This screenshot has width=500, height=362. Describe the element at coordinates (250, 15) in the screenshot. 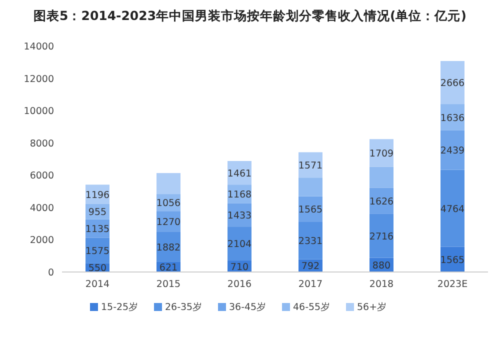

I see `chart-title: 图表5：2014-2023年中国男装市场按年龄划分零售收入情况(单位：亿元)` at that location.